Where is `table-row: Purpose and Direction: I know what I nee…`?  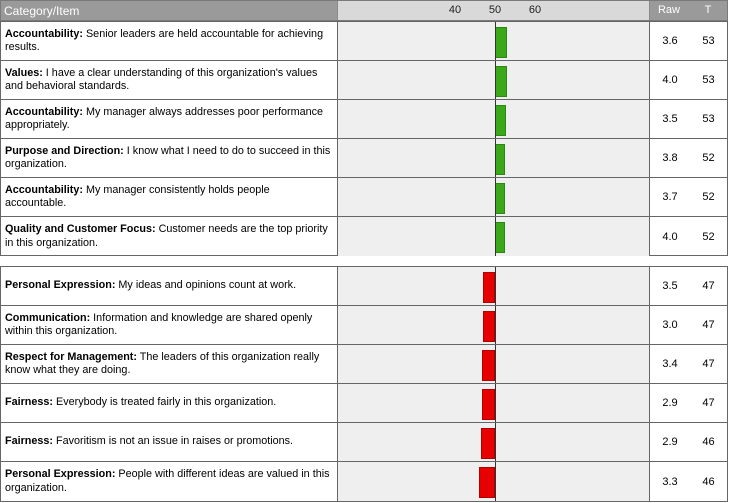 table-row: Purpose and Direction: I know what I nee… is located at coordinates (364, 158).